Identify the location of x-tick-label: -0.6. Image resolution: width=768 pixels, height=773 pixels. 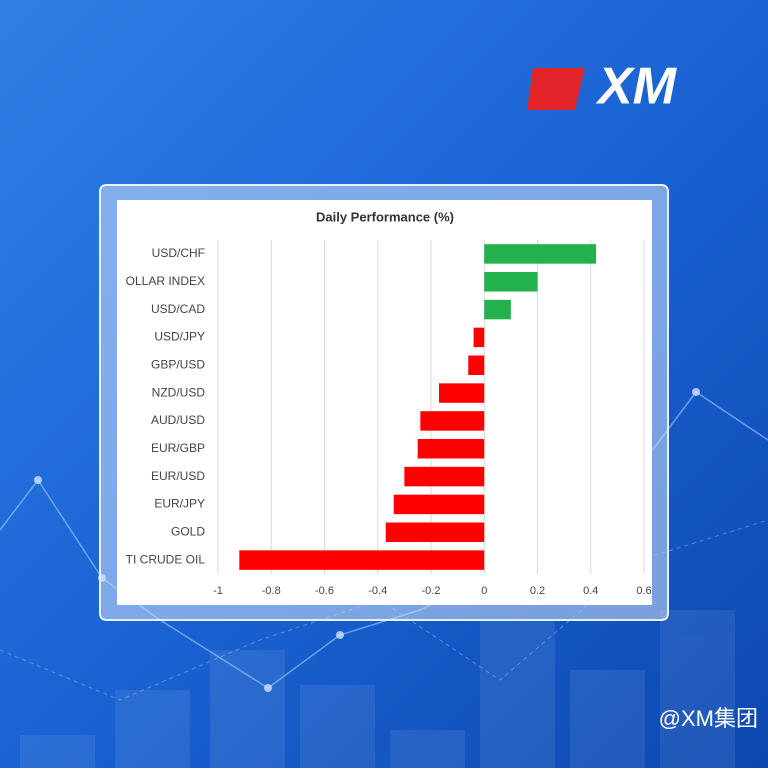
(324, 591).